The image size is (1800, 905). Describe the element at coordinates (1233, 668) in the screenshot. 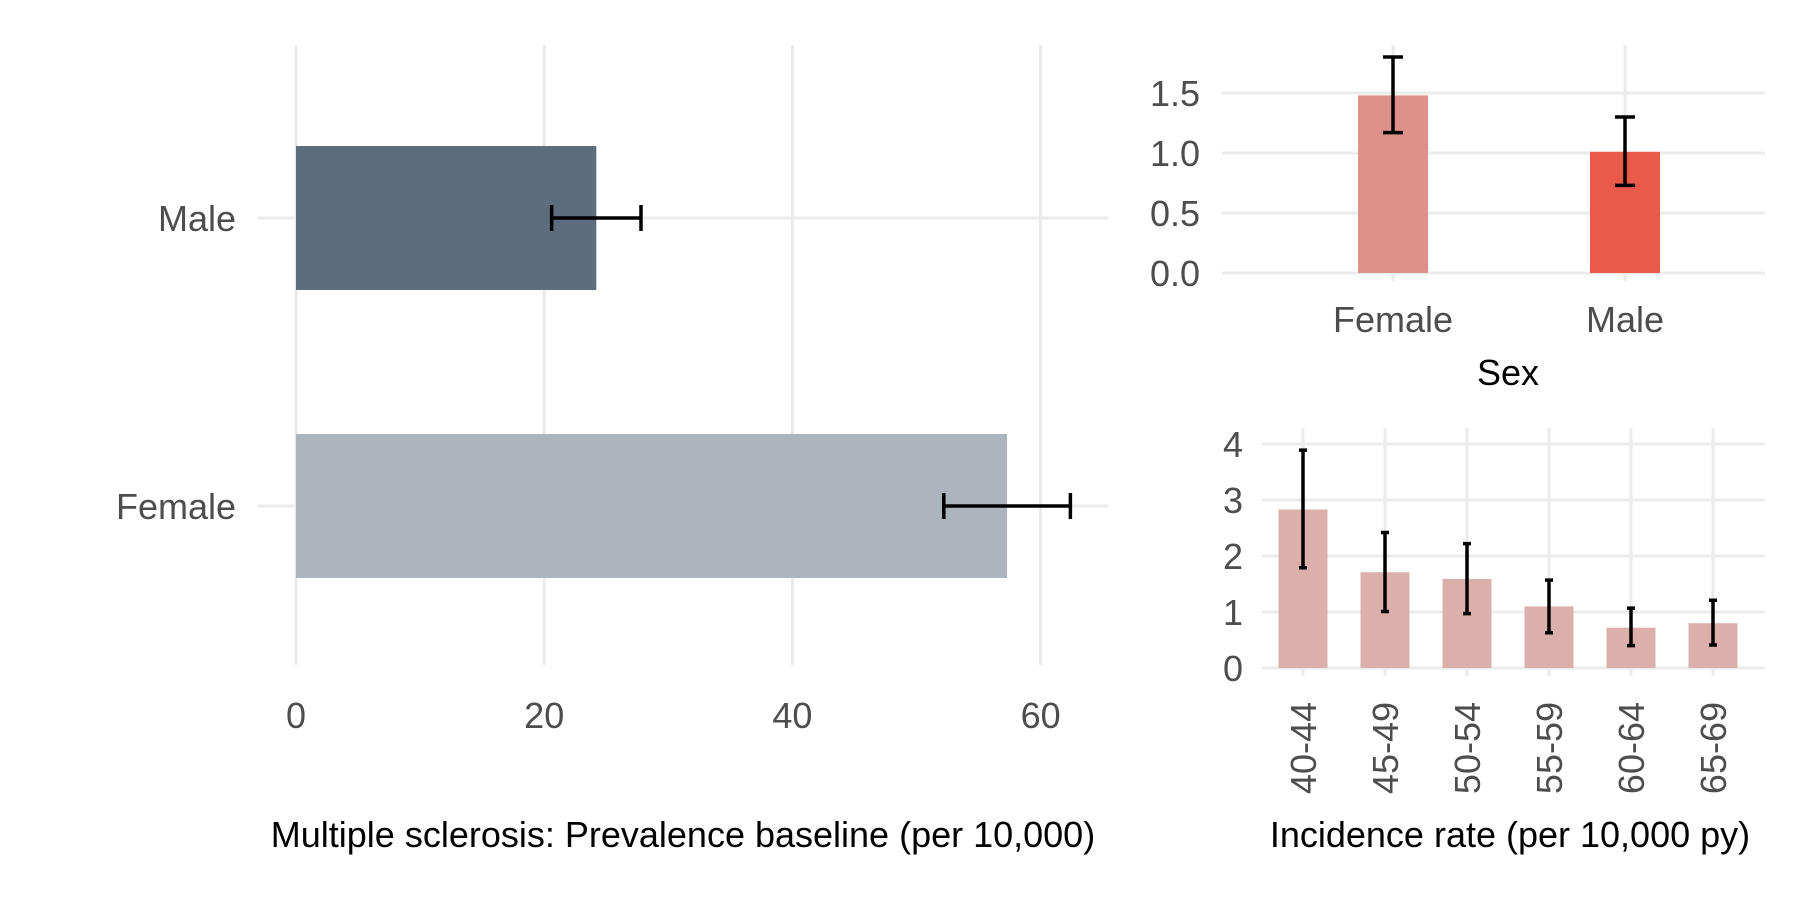

I see `incidence-age-ytick-label: 0` at that location.